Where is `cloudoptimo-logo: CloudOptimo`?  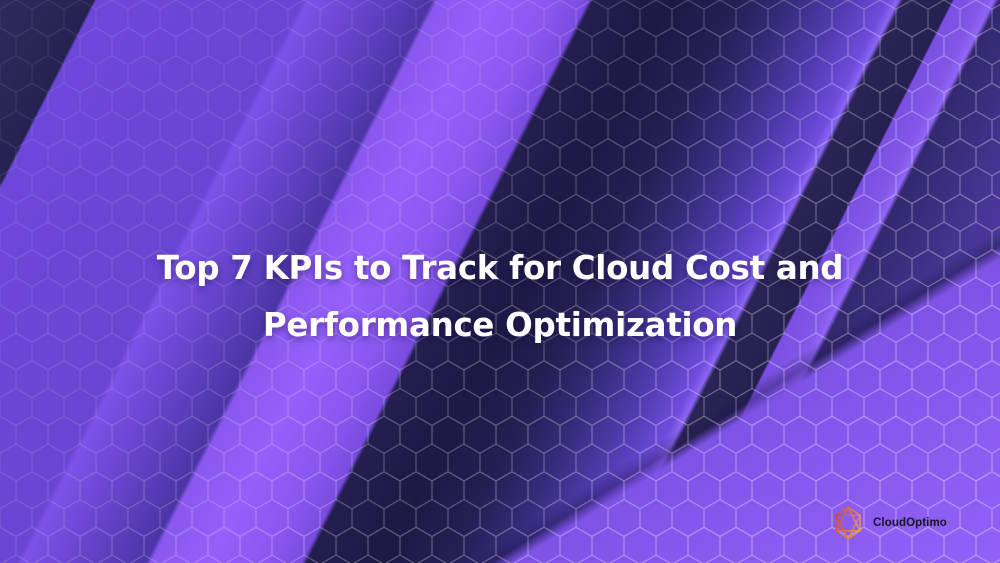 cloudoptimo-logo: CloudOptimo is located at coordinates (891, 523).